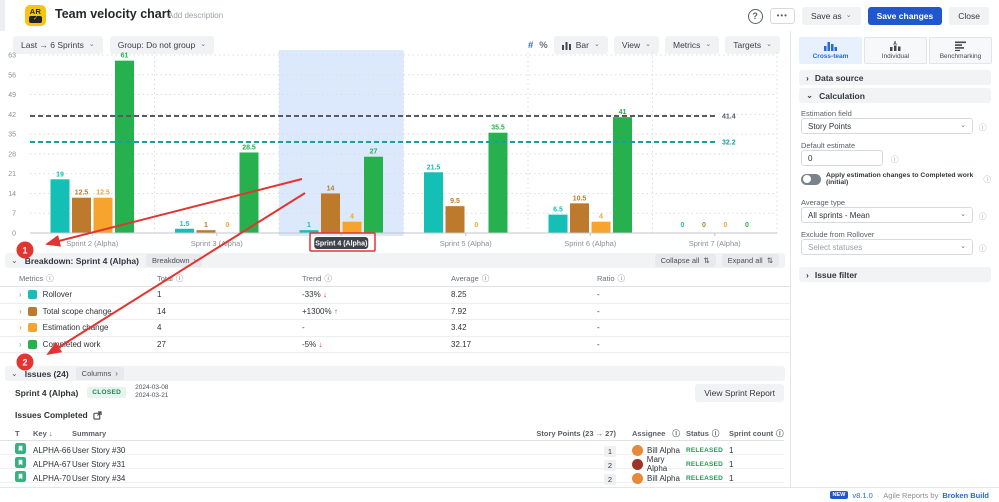  Describe the element at coordinates (823, 202) in the screenshot. I see `average-type-label: Average type` at that location.